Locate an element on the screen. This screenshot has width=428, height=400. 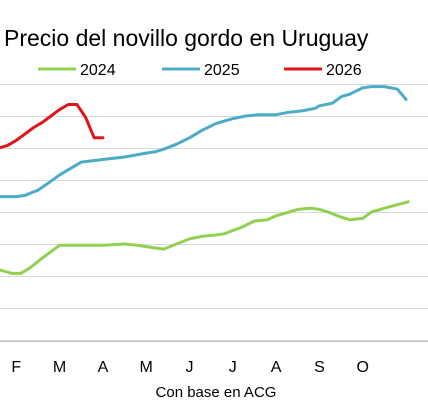
legend: 2024 2025 2026 is located at coordinates (200, 70).